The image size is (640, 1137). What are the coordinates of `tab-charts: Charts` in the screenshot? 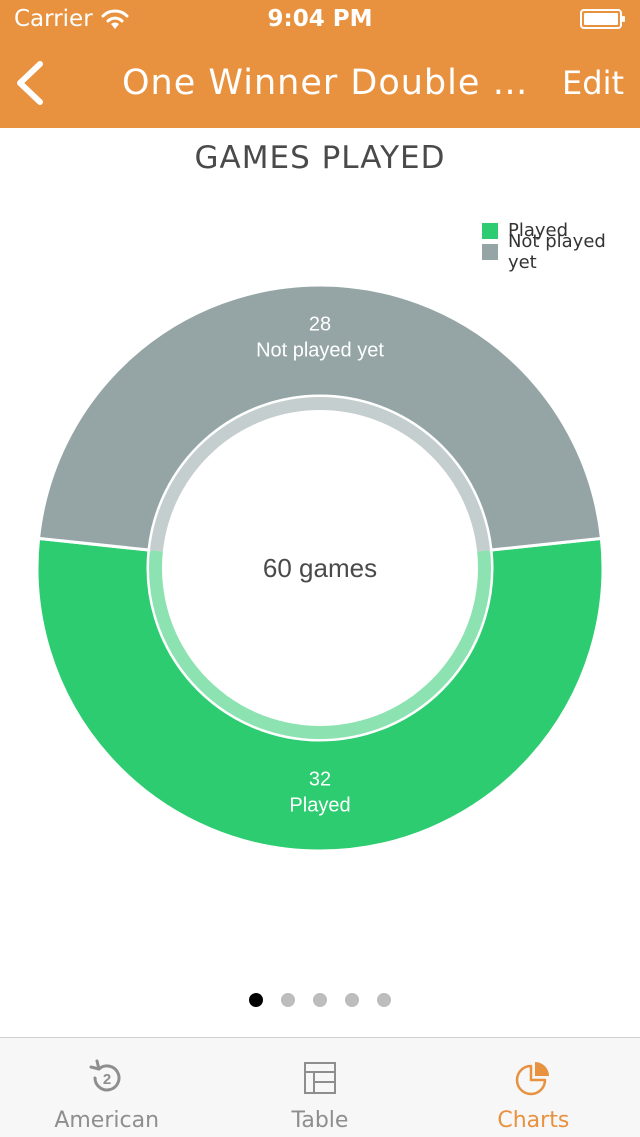 It's located at (533, 1087).